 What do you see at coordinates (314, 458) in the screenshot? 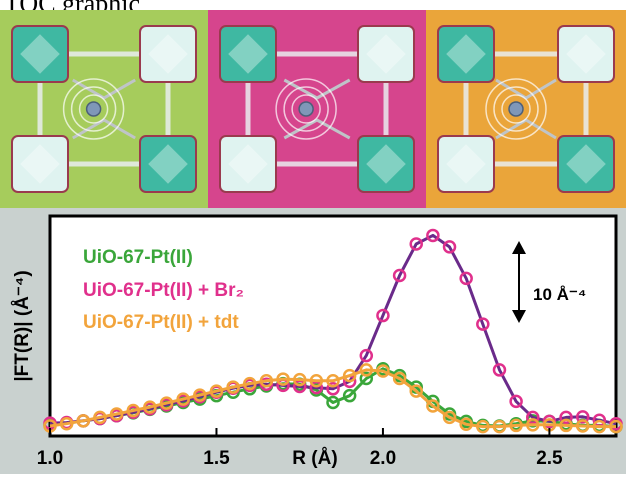
I see `x-axis-label: R (Å)` at bounding box center [314, 458].